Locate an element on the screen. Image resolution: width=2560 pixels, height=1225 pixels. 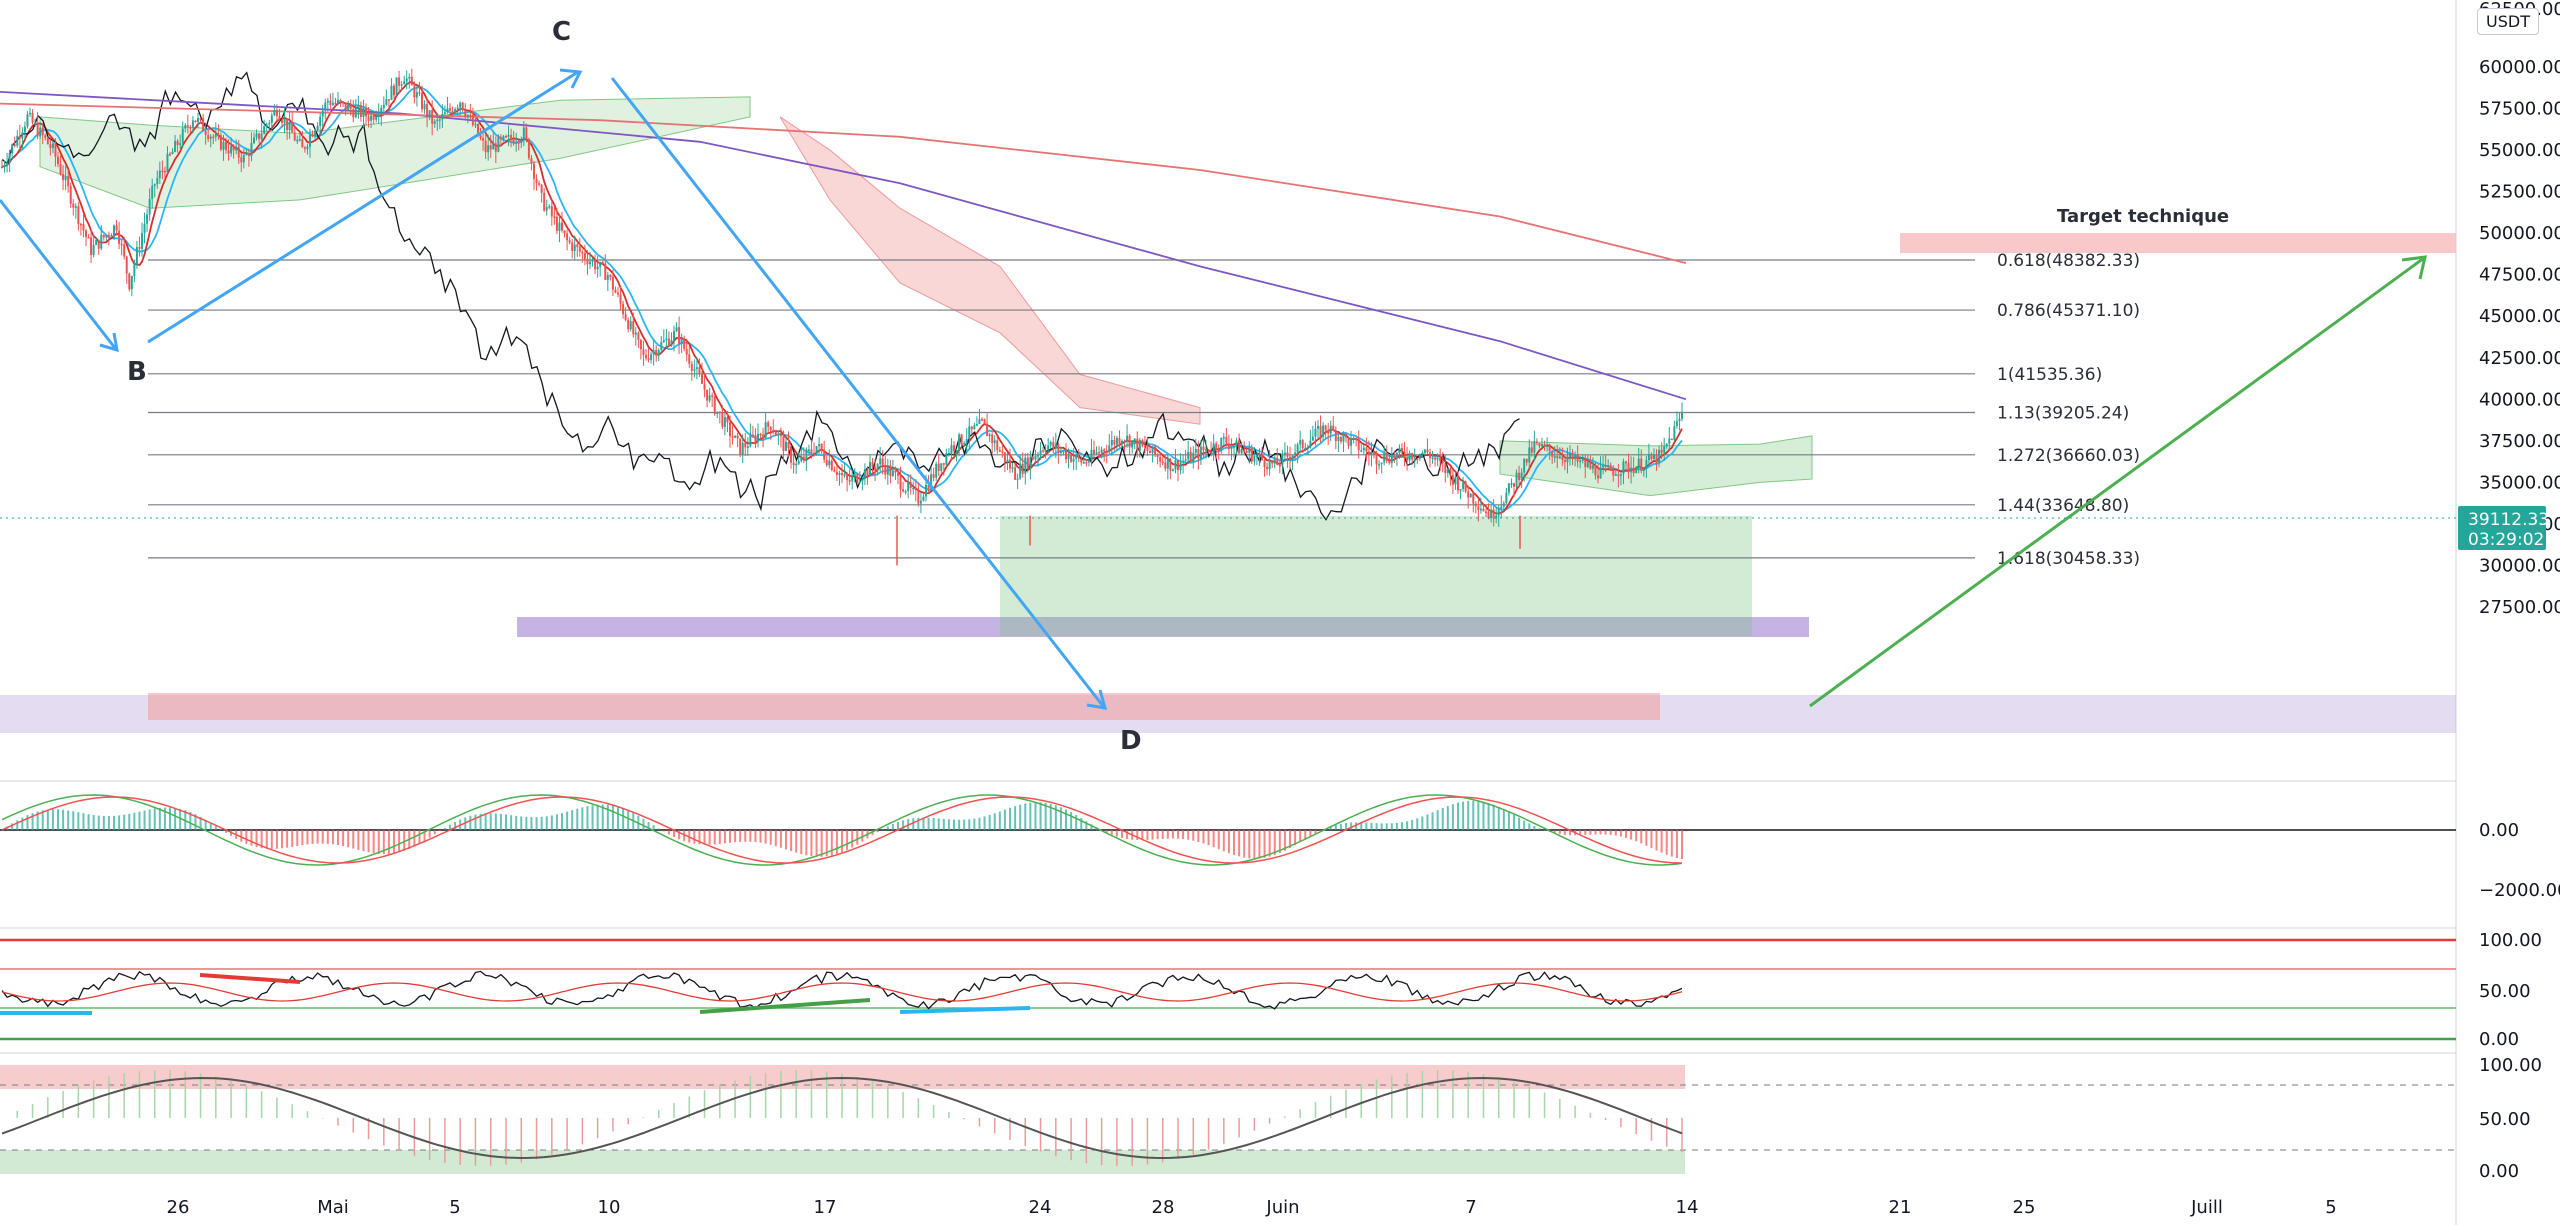
time-tick-label: Mai is located at coordinates (333, 1207).